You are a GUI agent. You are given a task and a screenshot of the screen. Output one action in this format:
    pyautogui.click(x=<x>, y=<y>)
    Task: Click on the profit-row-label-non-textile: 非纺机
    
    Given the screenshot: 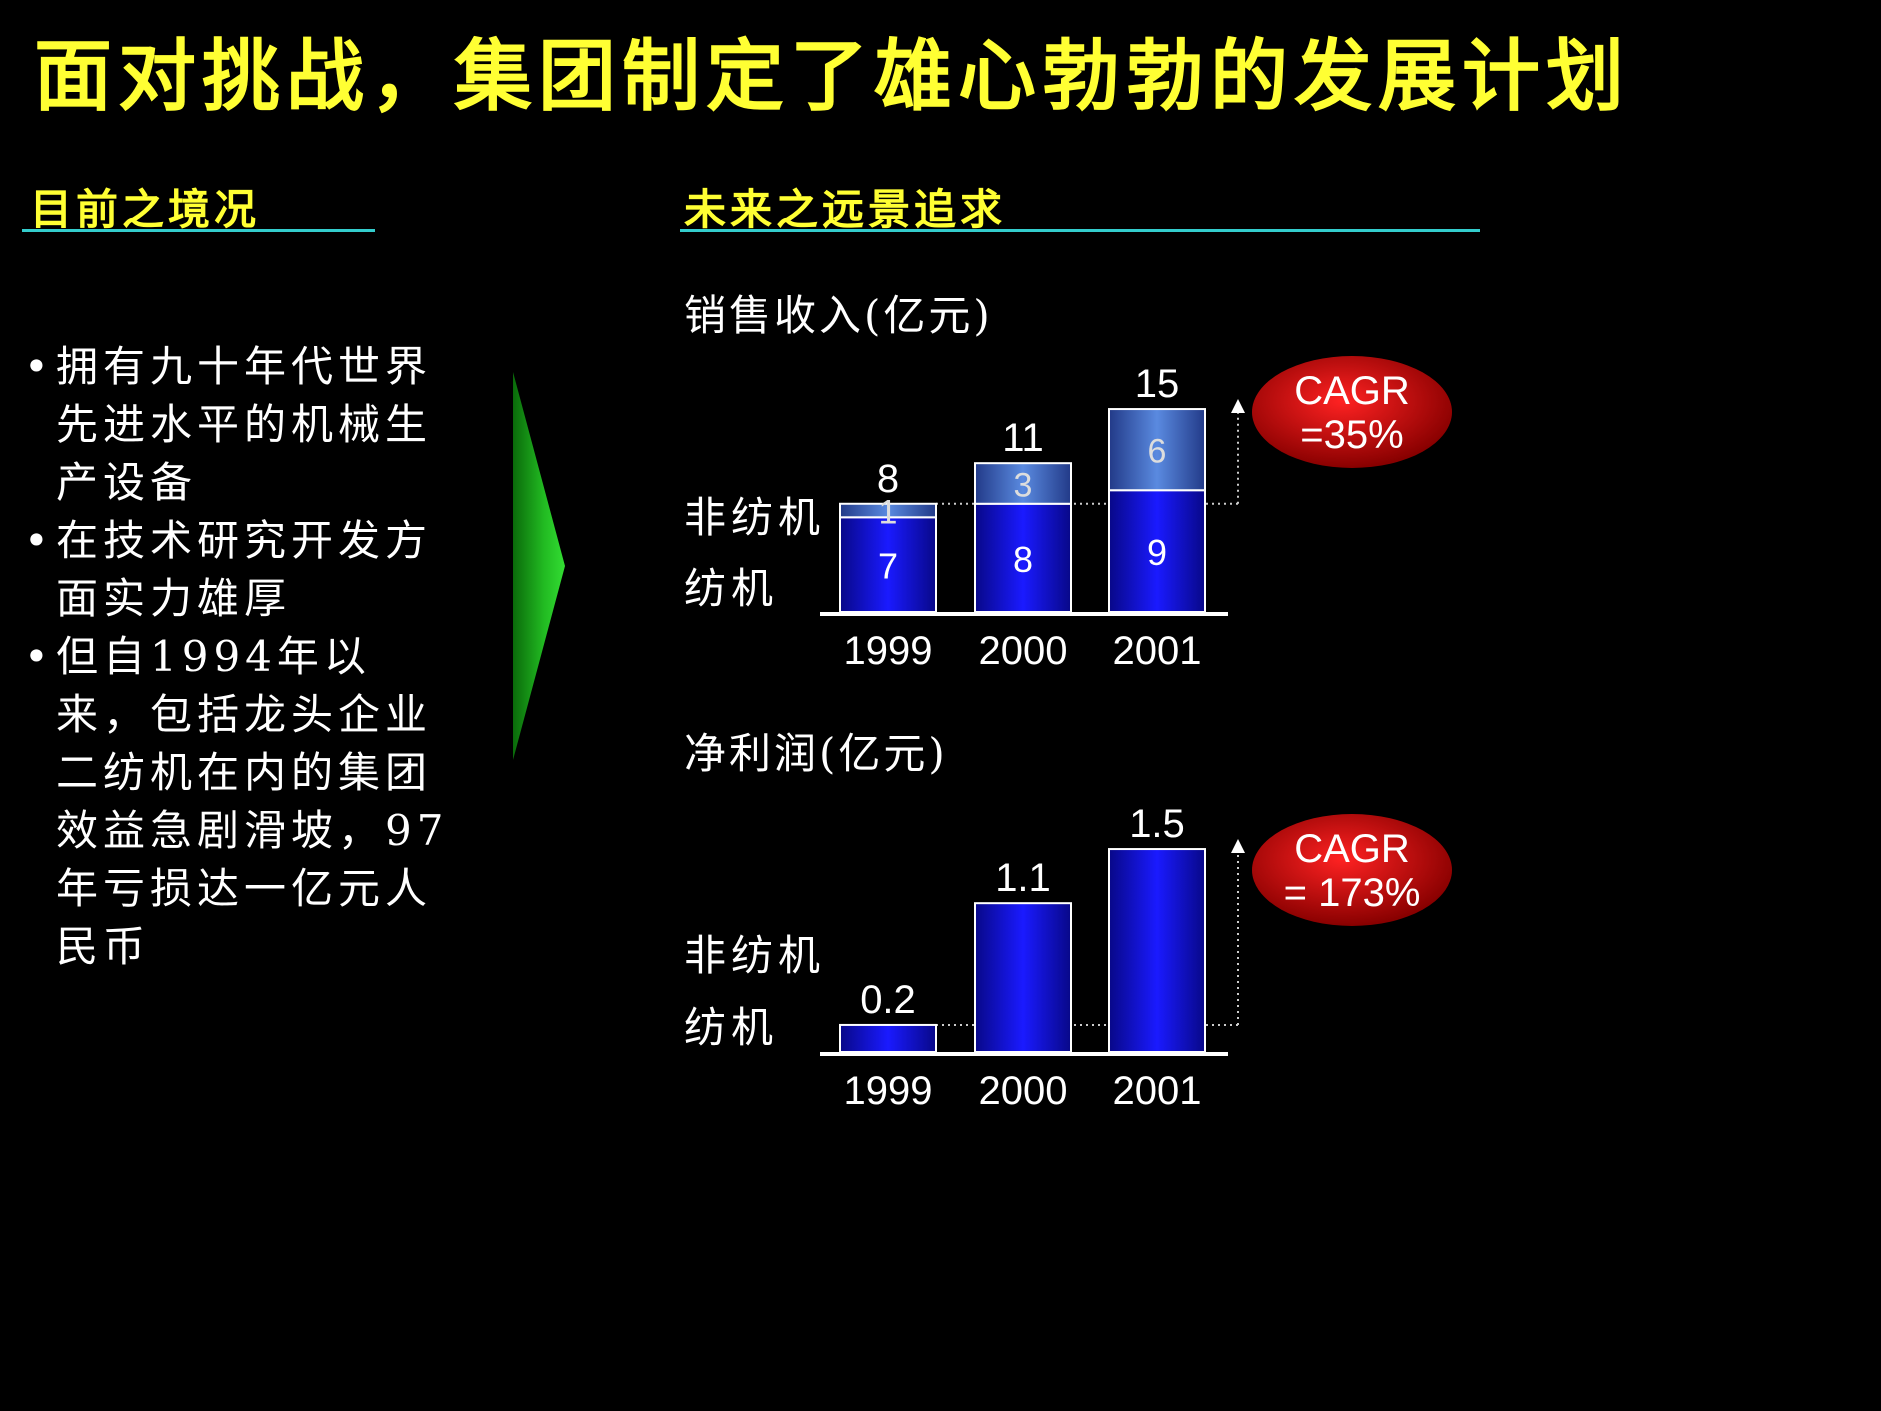 What is the action you would take?
    pyautogui.click(x=755, y=955)
    